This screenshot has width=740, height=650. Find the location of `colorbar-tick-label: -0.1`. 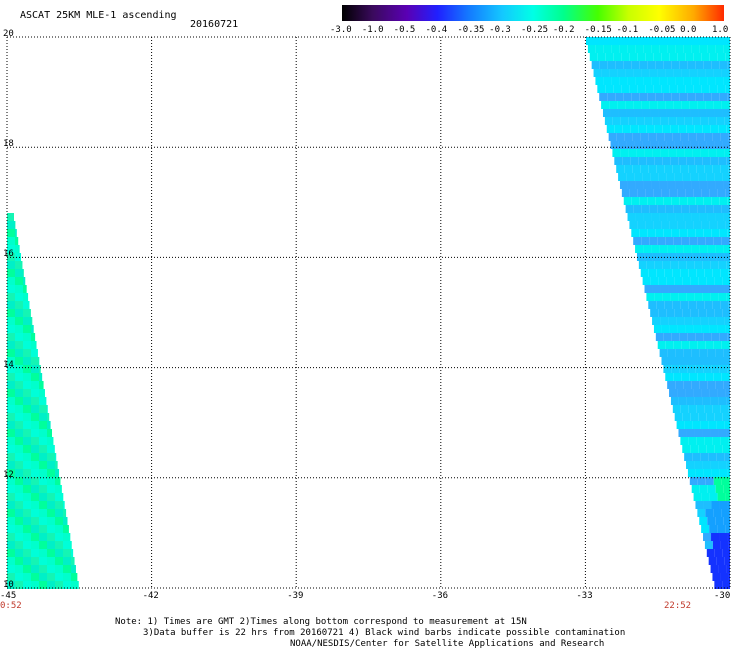

colorbar-tick-label: -0.1 is located at coordinates (627, 30).